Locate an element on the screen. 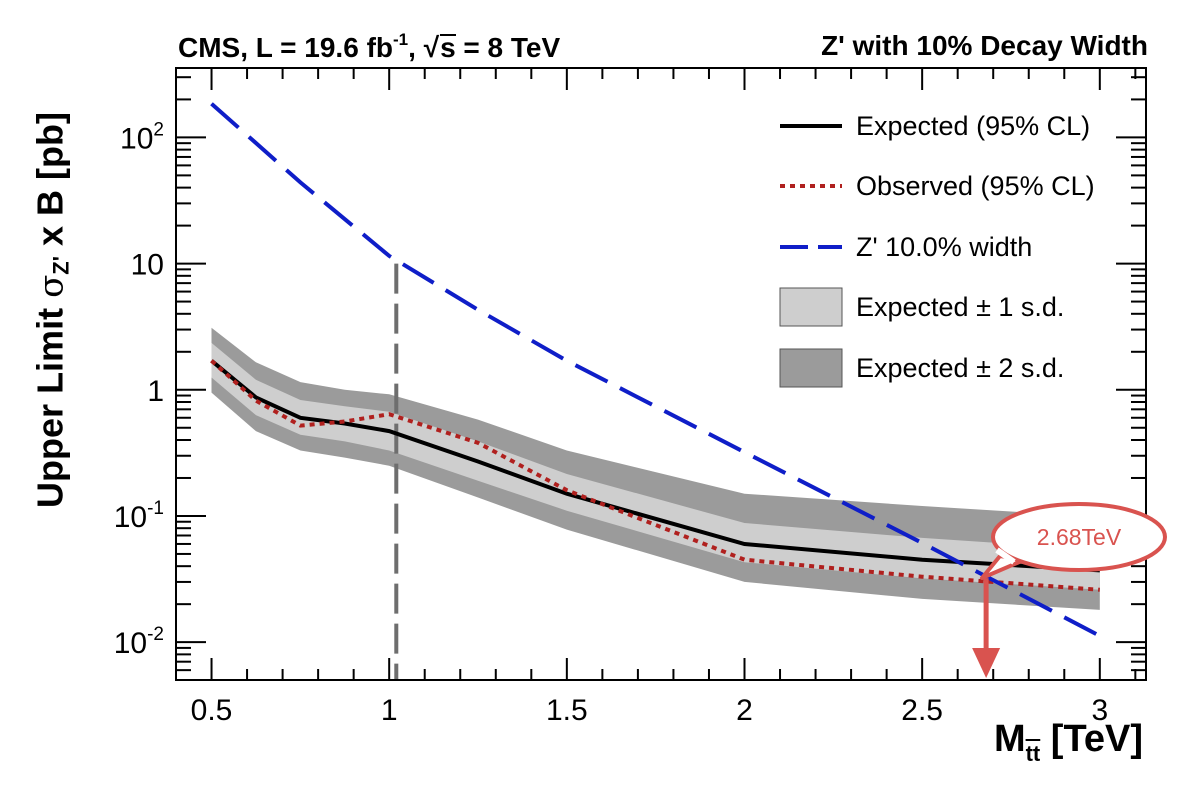 This screenshot has width=1181, height=800. experiment-header: CMS, L = 19.6 fb-1, √s = 8 TeV is located at coordinates (369, 47).